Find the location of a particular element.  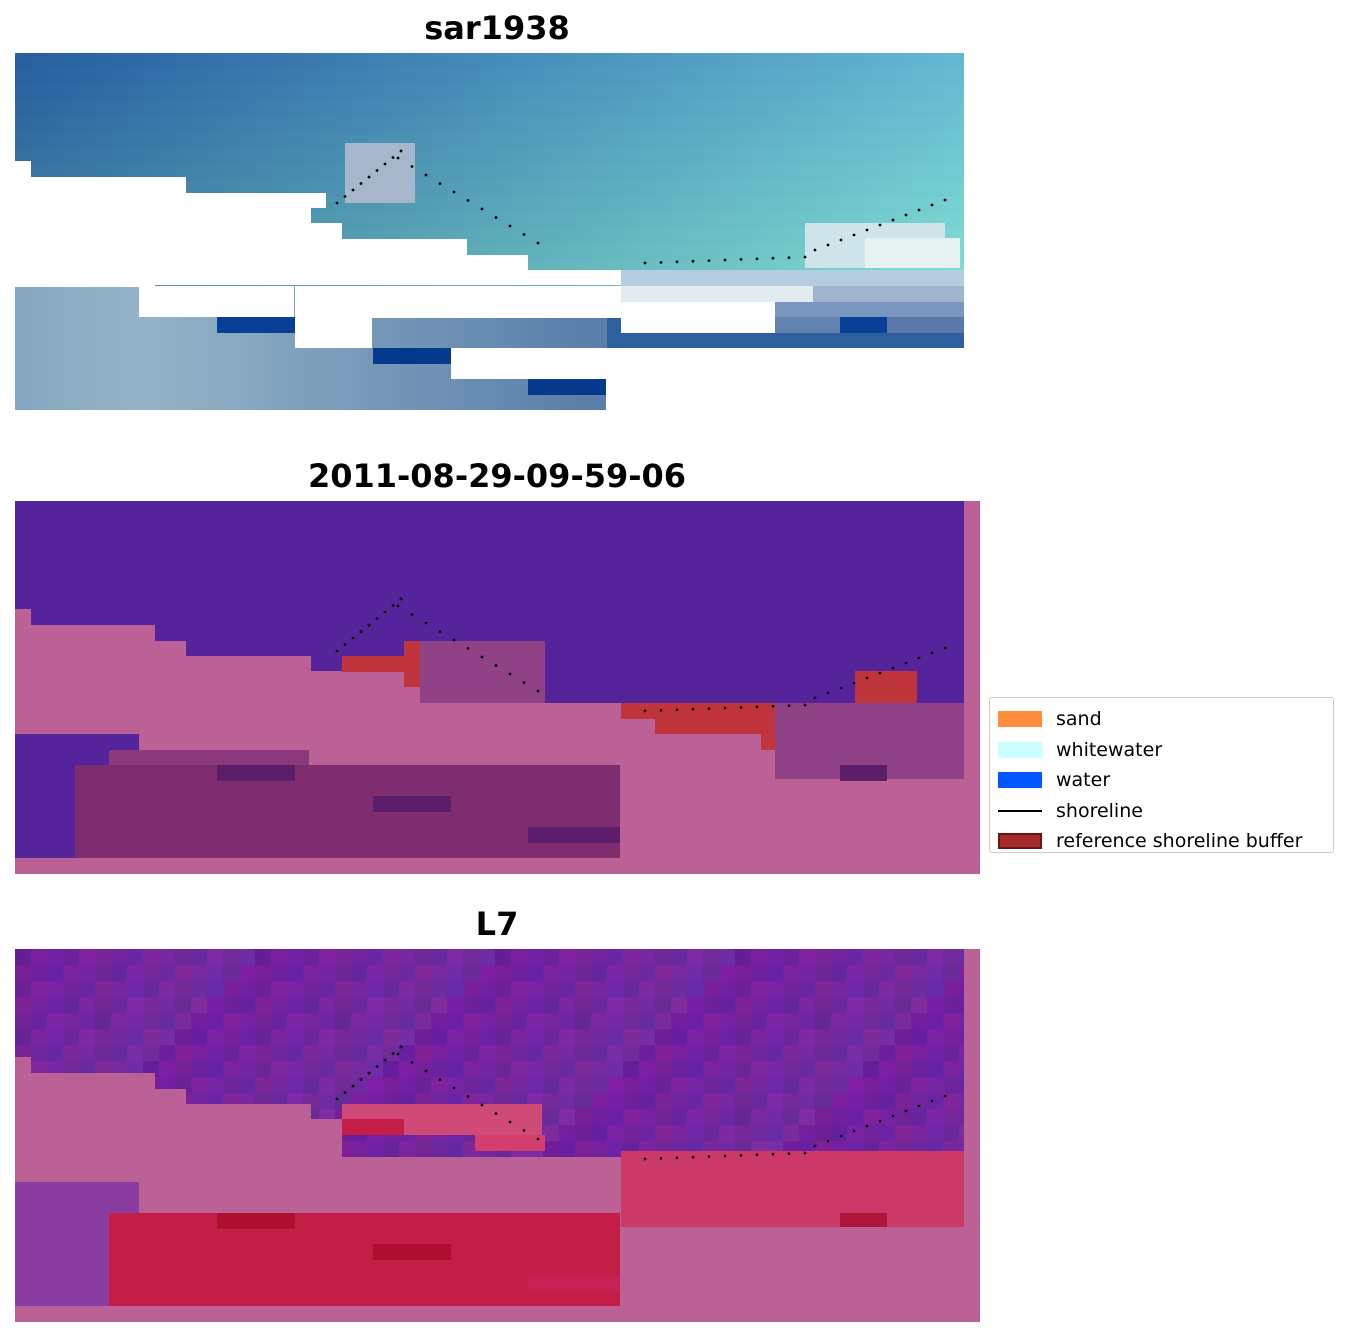

mndwi-land is located at coordinates (23, 1120).